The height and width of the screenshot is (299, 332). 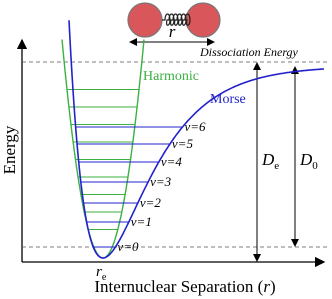 I want to click on de-label: De, so click(x=270, y=161).